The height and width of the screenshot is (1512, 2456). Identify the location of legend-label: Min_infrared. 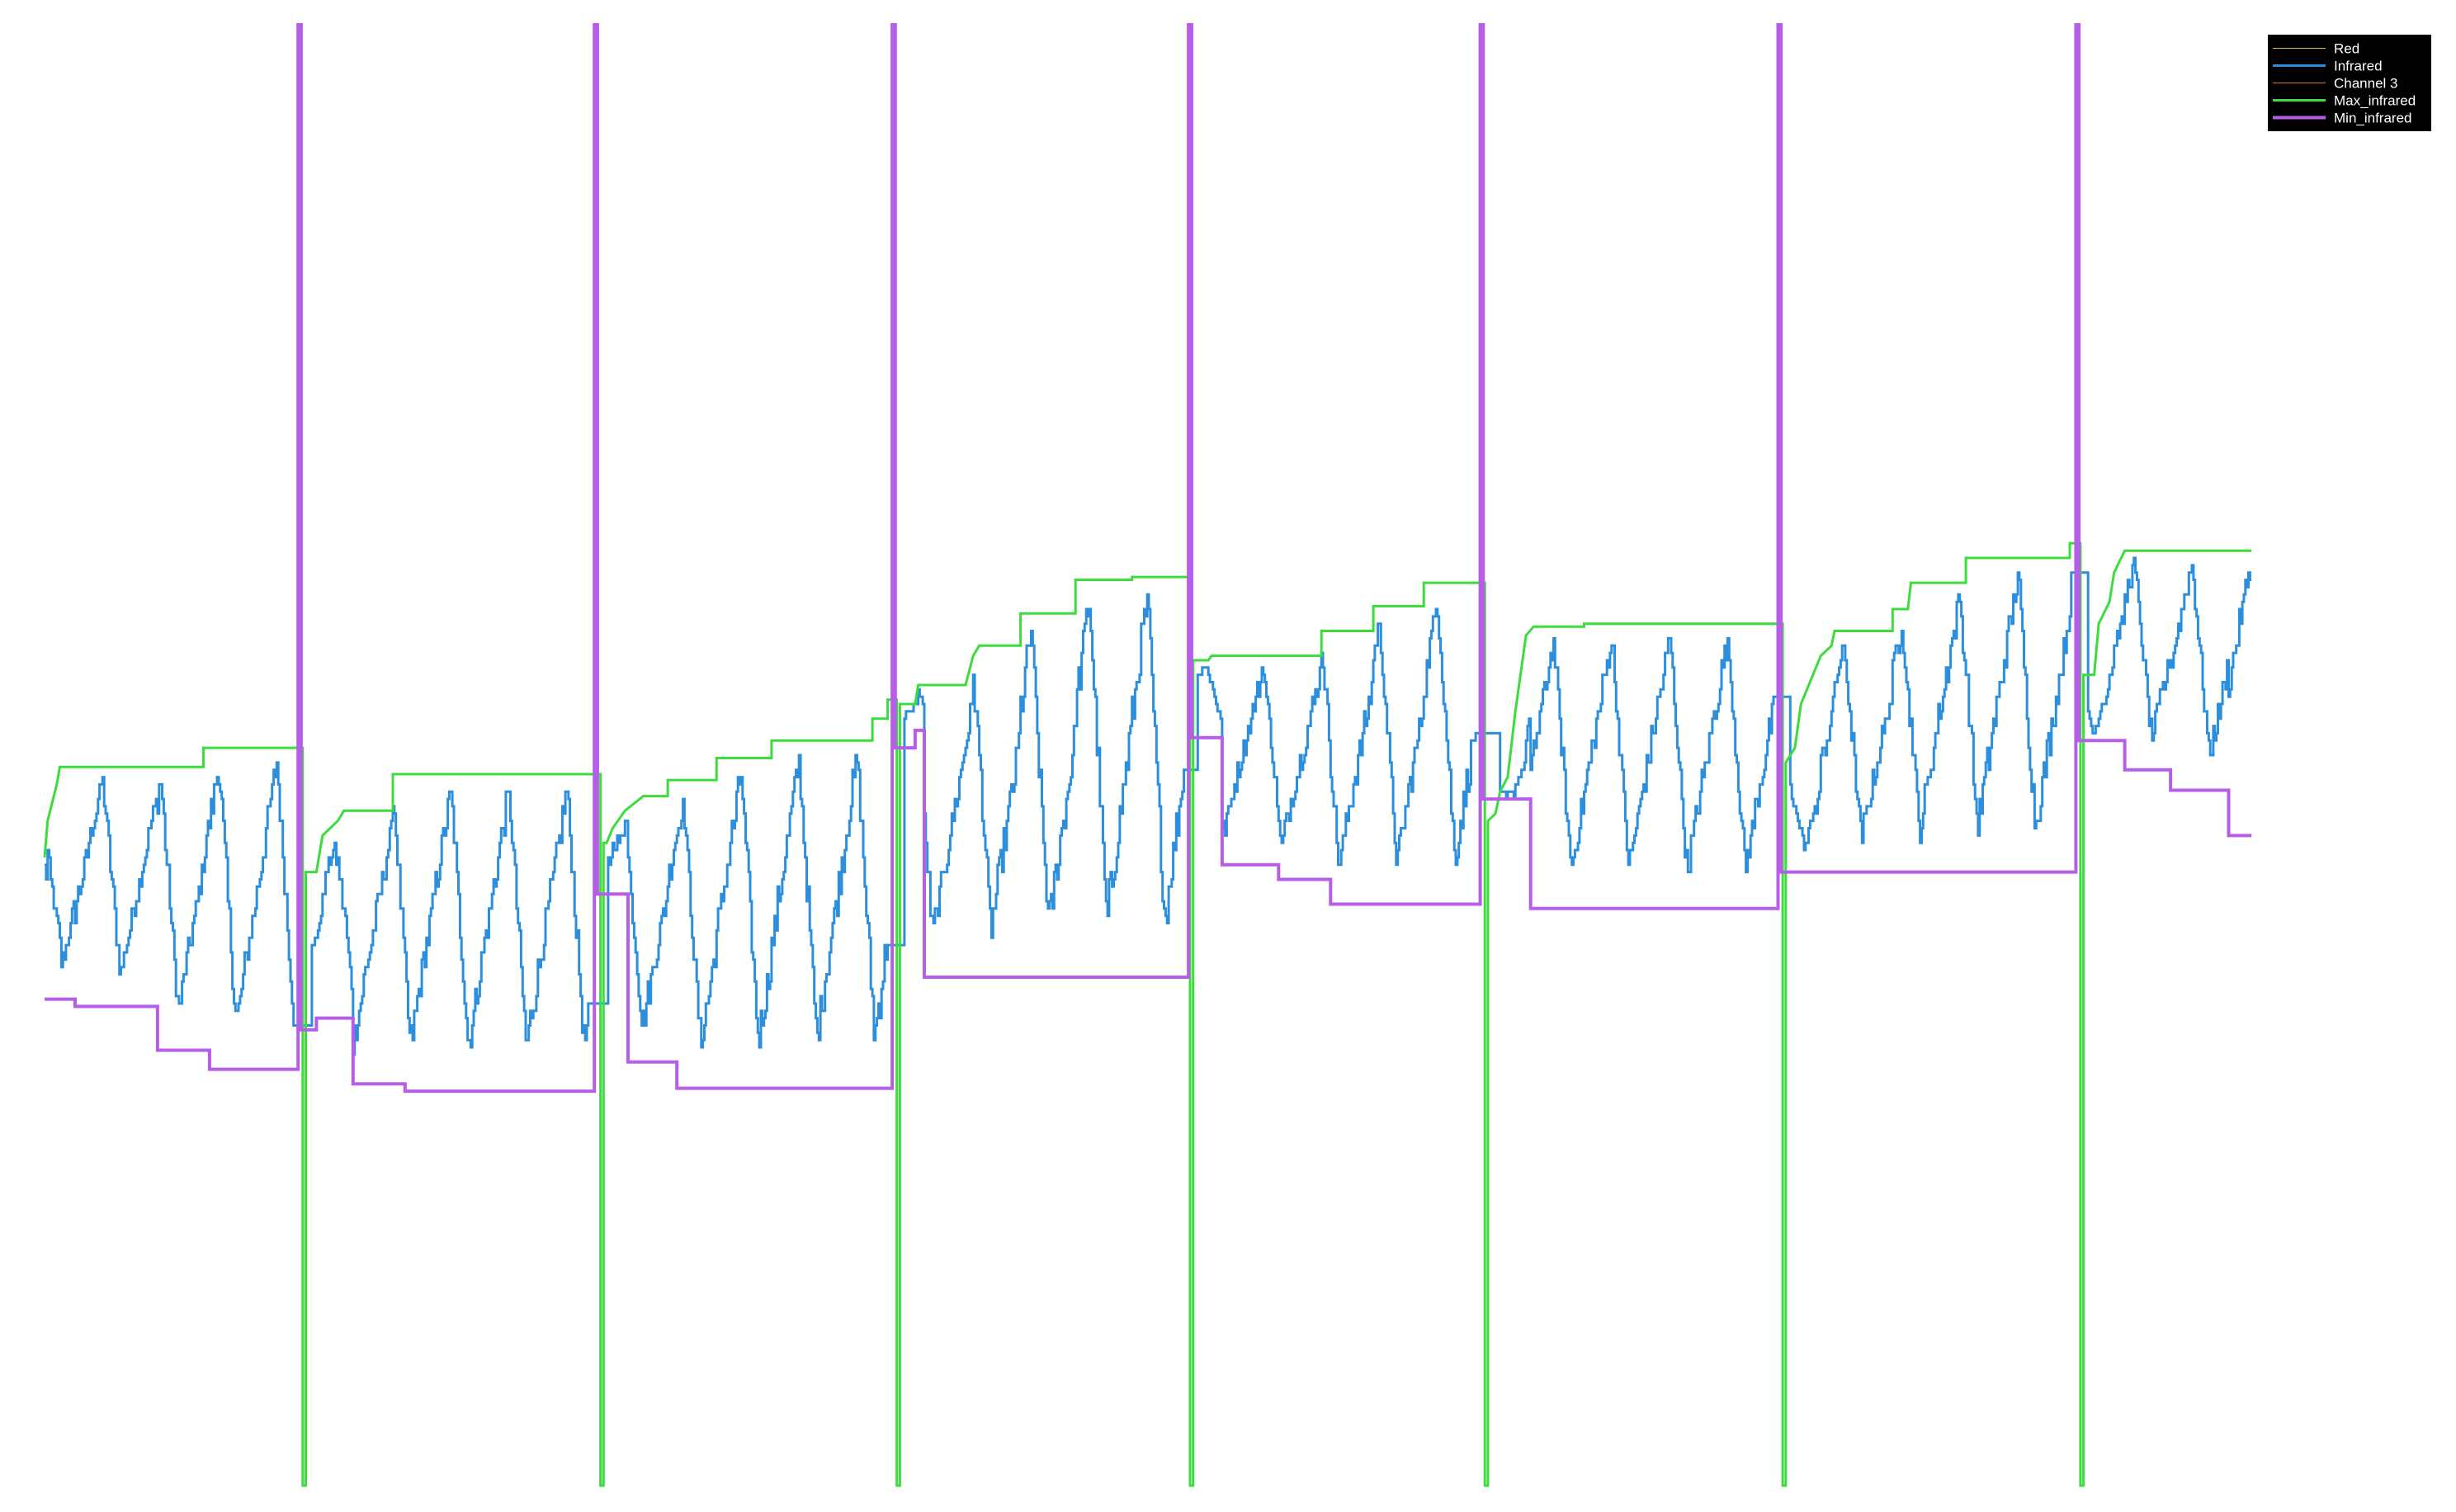
(2373, 119).